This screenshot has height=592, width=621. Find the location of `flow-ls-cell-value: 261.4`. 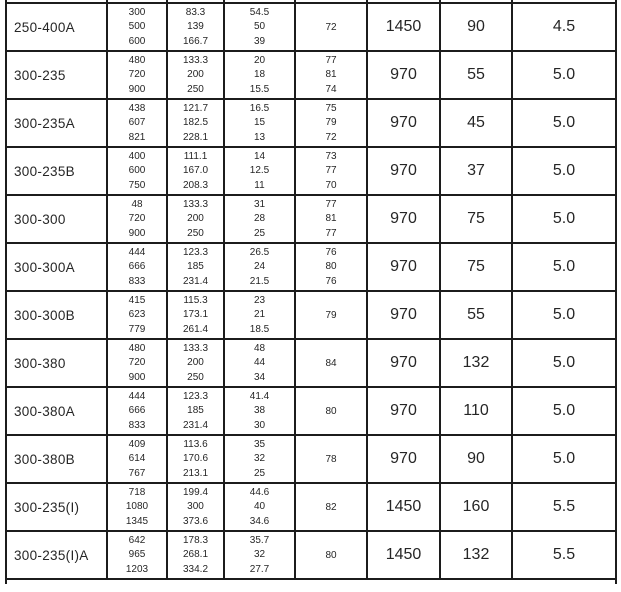

flow-ls-cell-value: 261.4 is located at coordinates (195, 330).